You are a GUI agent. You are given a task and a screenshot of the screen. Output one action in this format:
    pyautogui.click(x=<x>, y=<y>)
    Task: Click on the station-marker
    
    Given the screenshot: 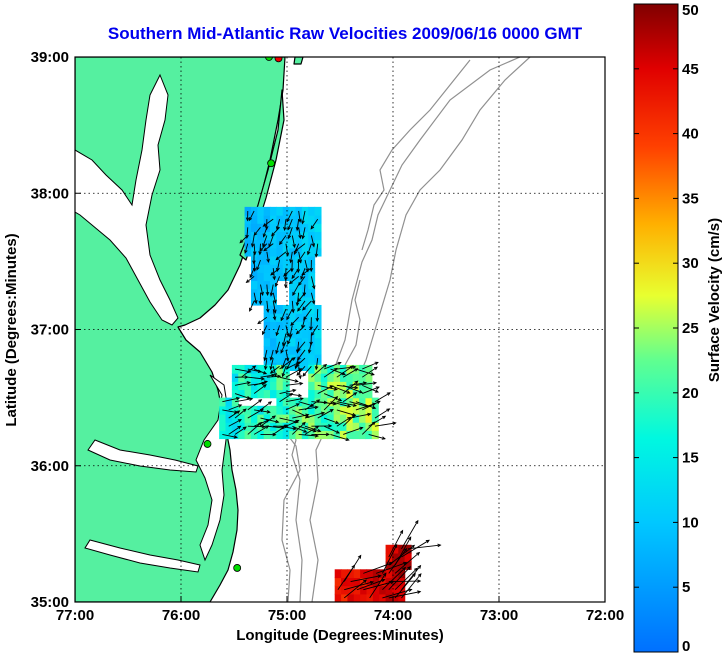 What is the action you would take?
    pyautogui.click(x=271, y=163)
    